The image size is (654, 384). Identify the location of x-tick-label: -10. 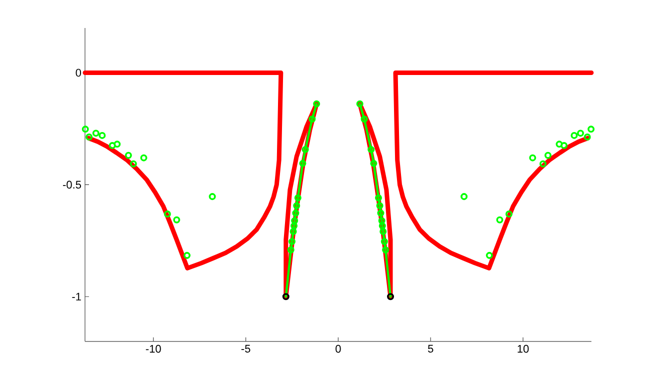
(153, 348).